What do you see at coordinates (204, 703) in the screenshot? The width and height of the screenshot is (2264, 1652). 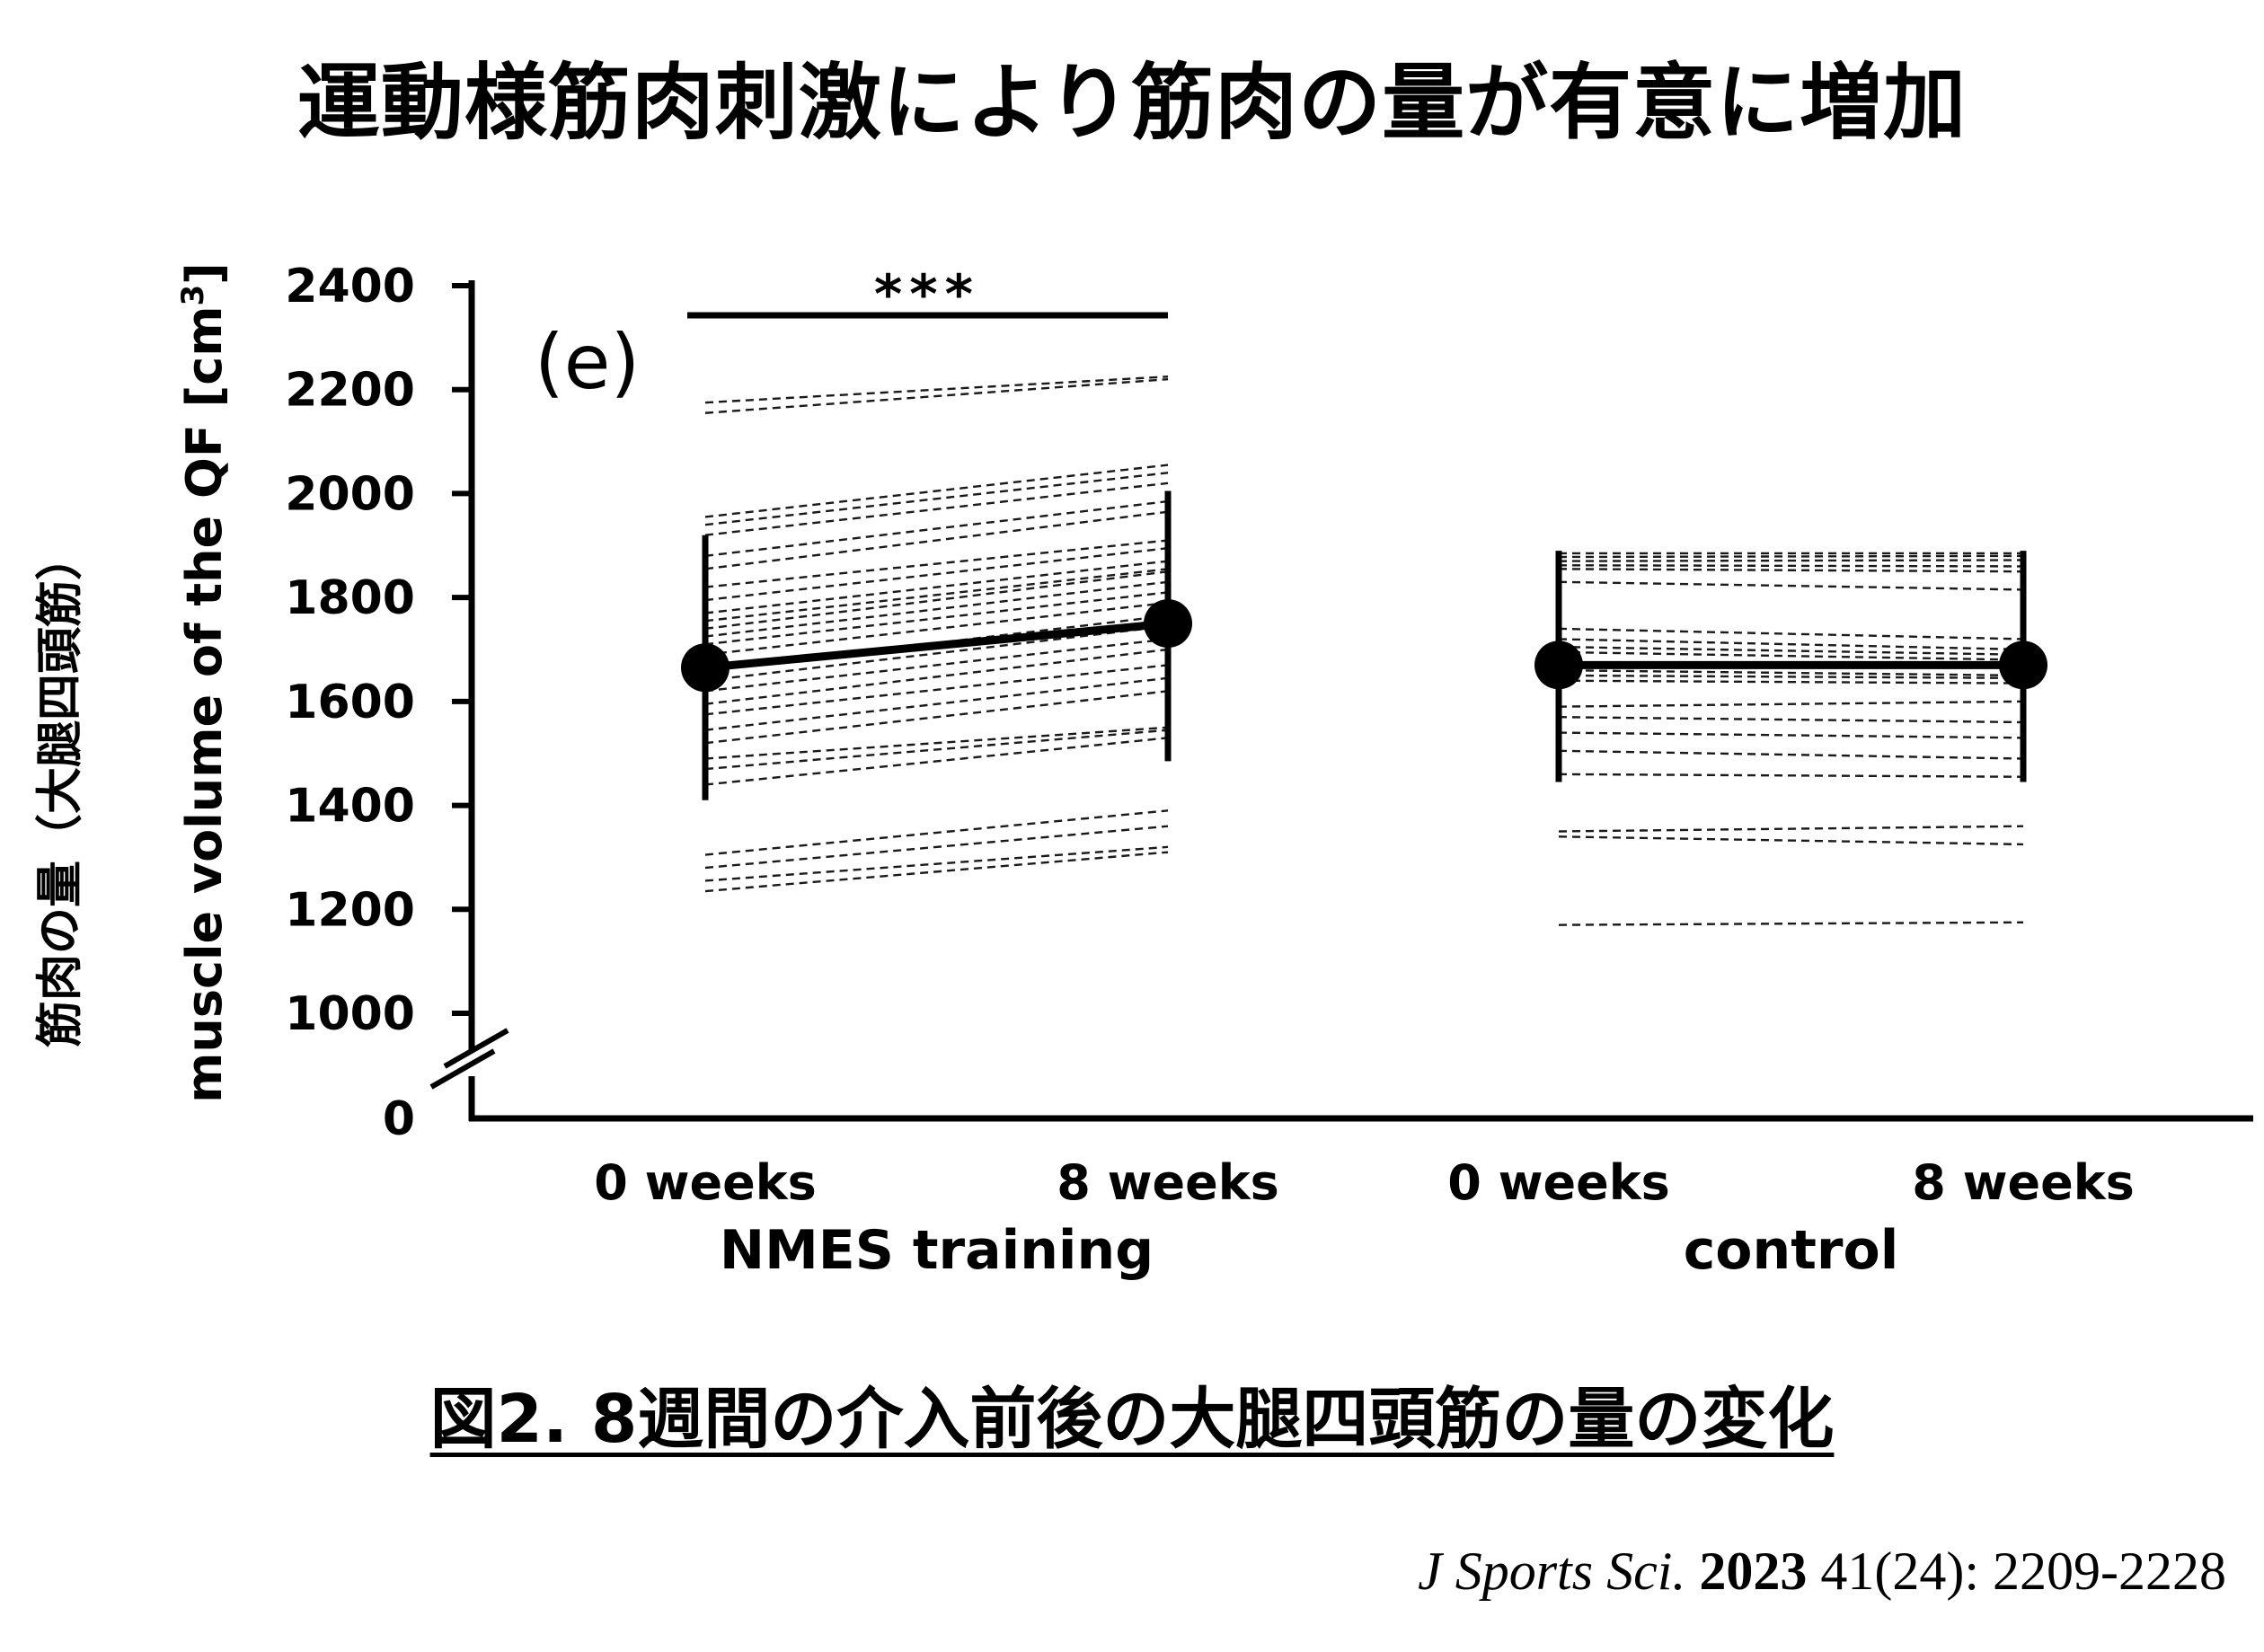 I see `y-axis-label-main: muscle volume of the QF [cm` at bounding box center [204, 703].